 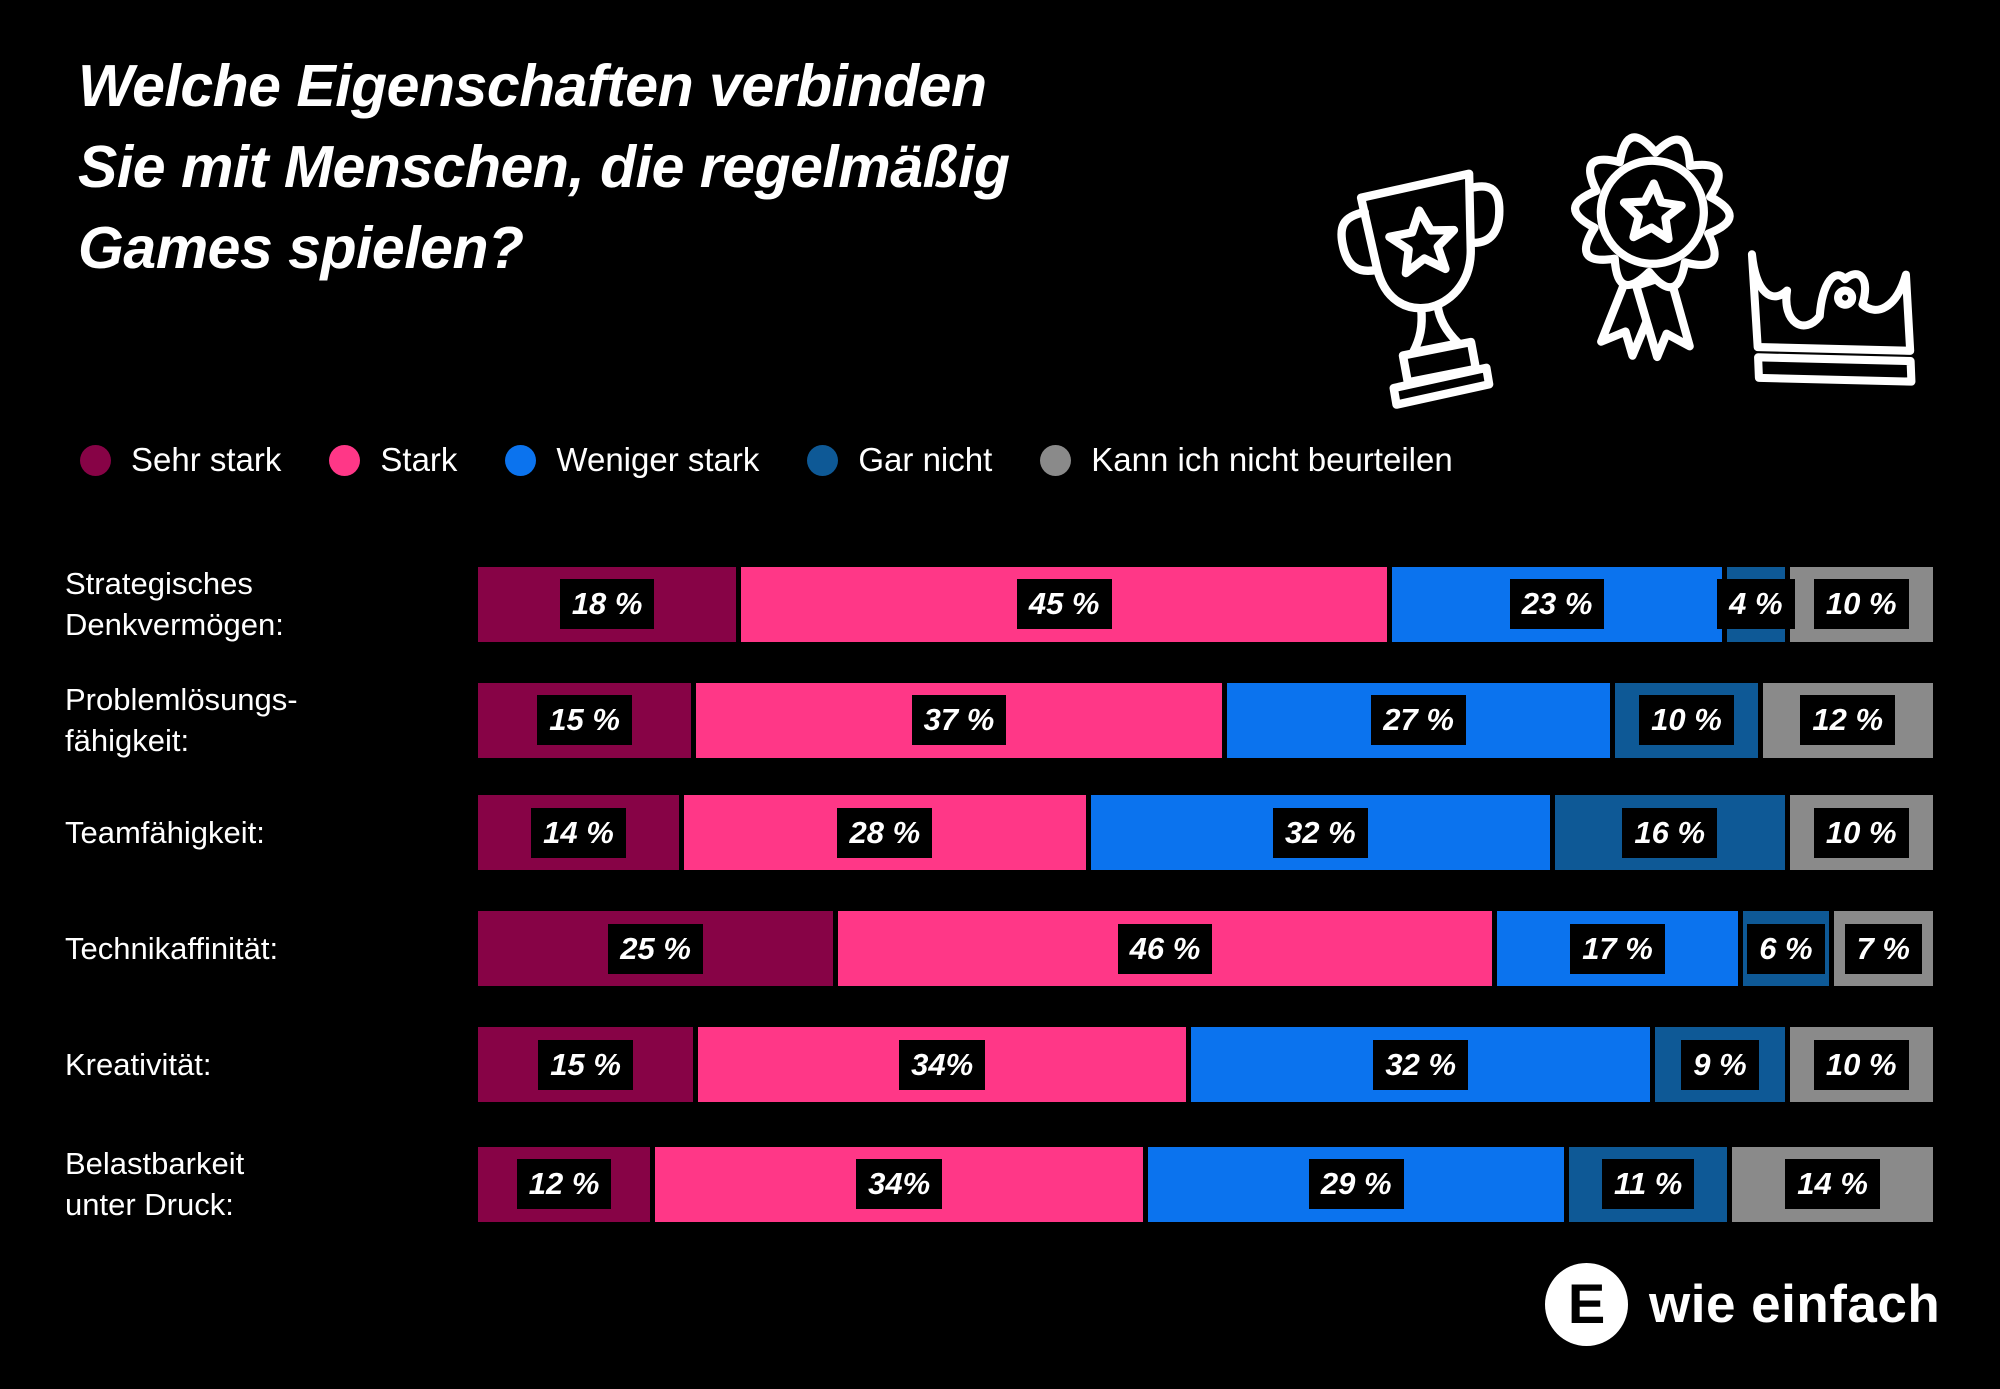 I want to click on bar-segment: 9 %, so click(x=1720, y=1064).